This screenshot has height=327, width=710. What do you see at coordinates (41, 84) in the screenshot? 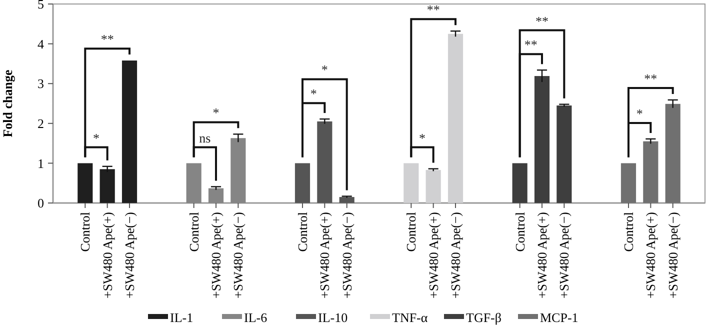
I see `y-tick-label: 3` at bounding box center [41, 84].